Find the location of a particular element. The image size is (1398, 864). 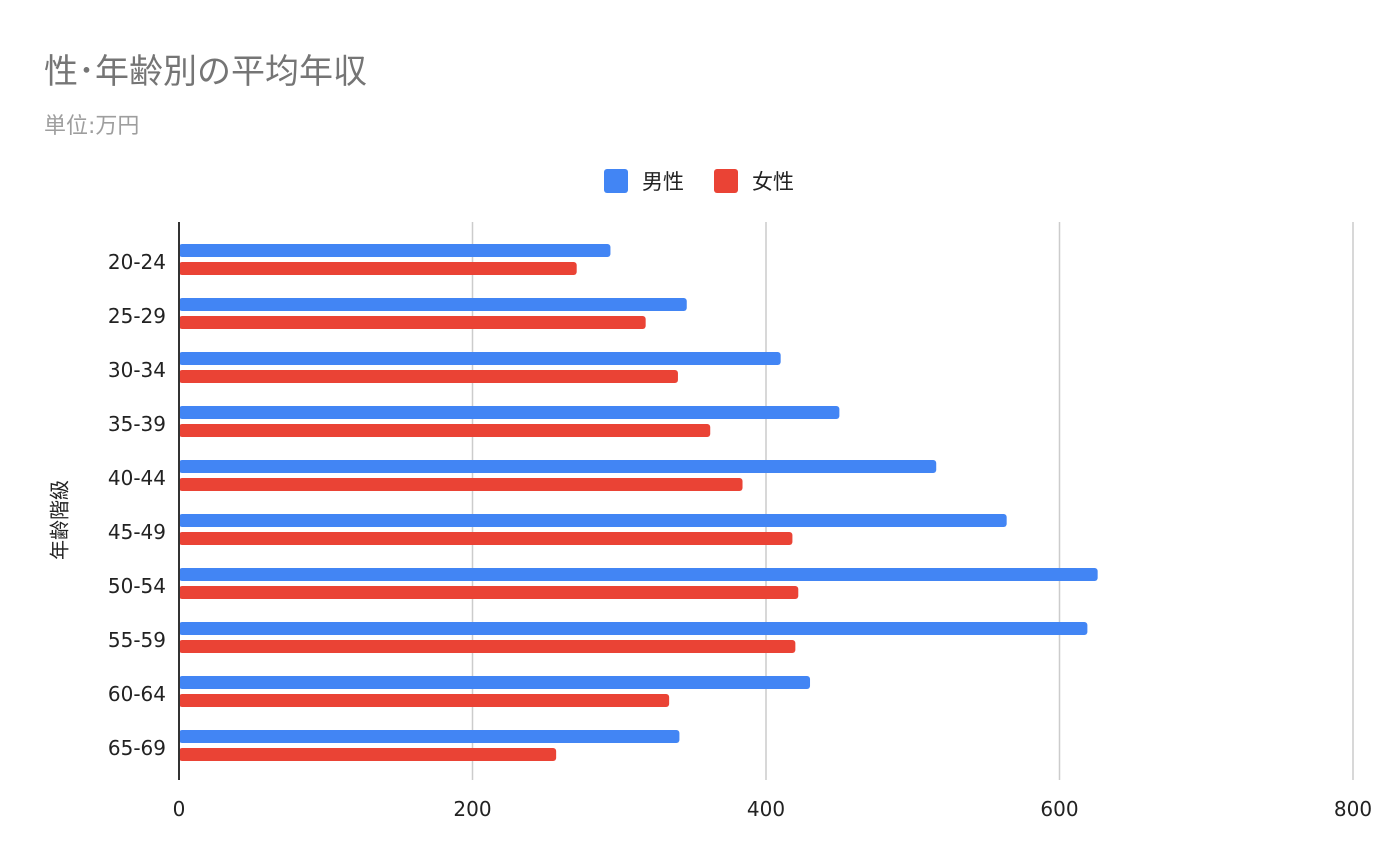

x-tick-label: 800 is located at coordinates (1353, 809).